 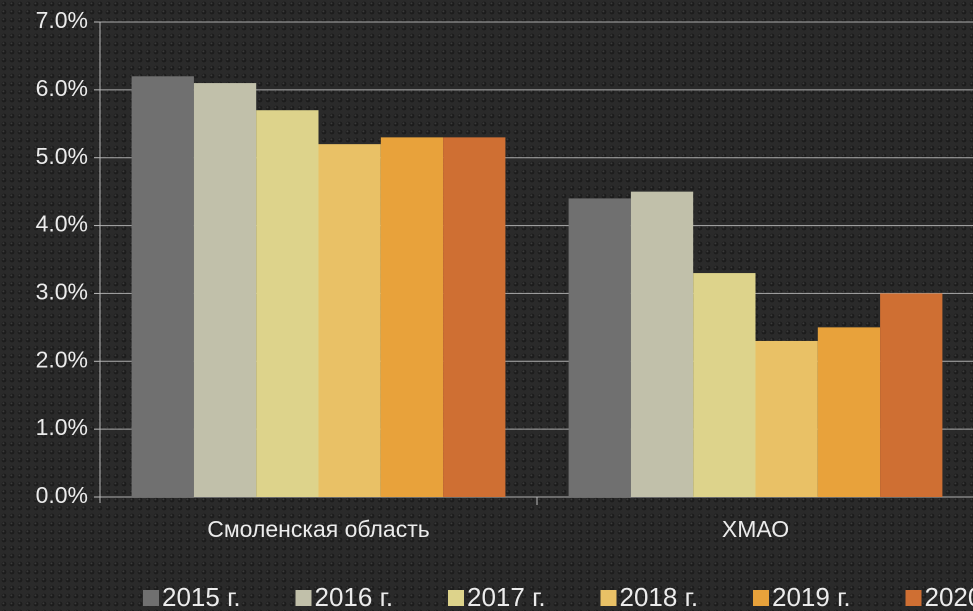 I want to click on legend-label: 2015 г., so click(x=201, y=596).